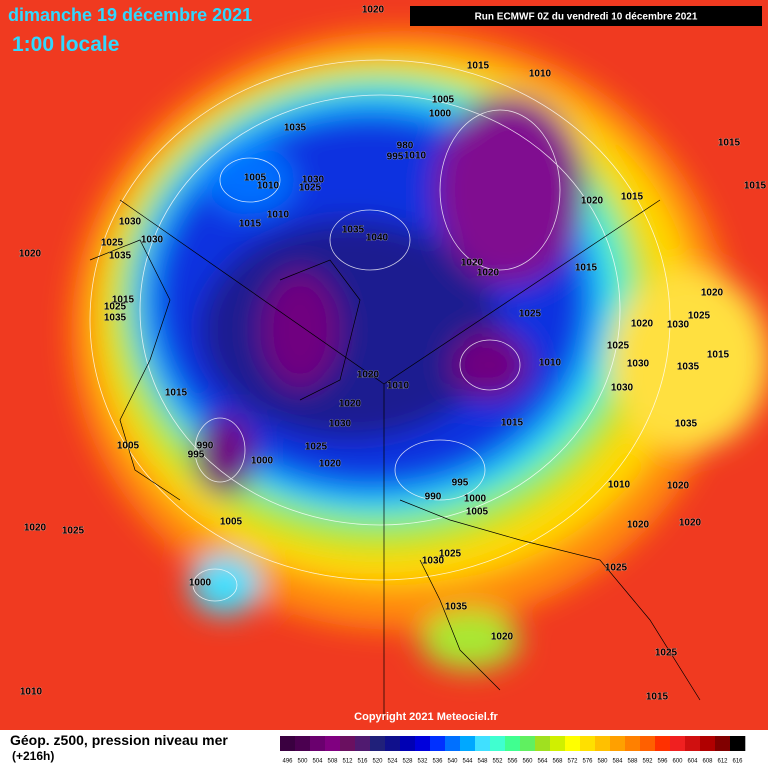  What do you see at coordinates (542, 762) in the screenshot?
I see `legend-tick-label: 564` at bounding box center [542, 762].